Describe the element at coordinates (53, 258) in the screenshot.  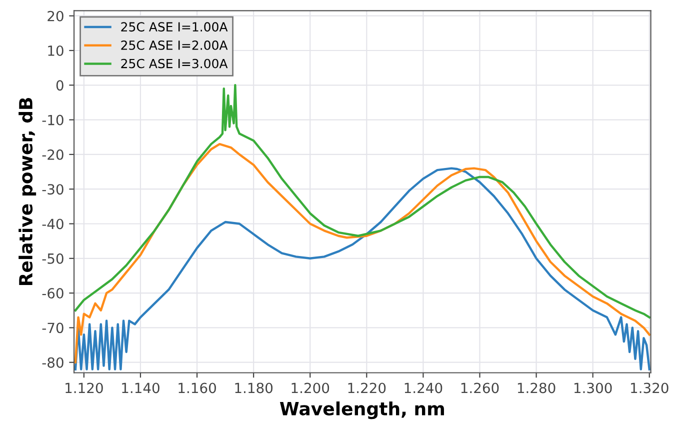
I see `y-tick-label: -50` at that location.